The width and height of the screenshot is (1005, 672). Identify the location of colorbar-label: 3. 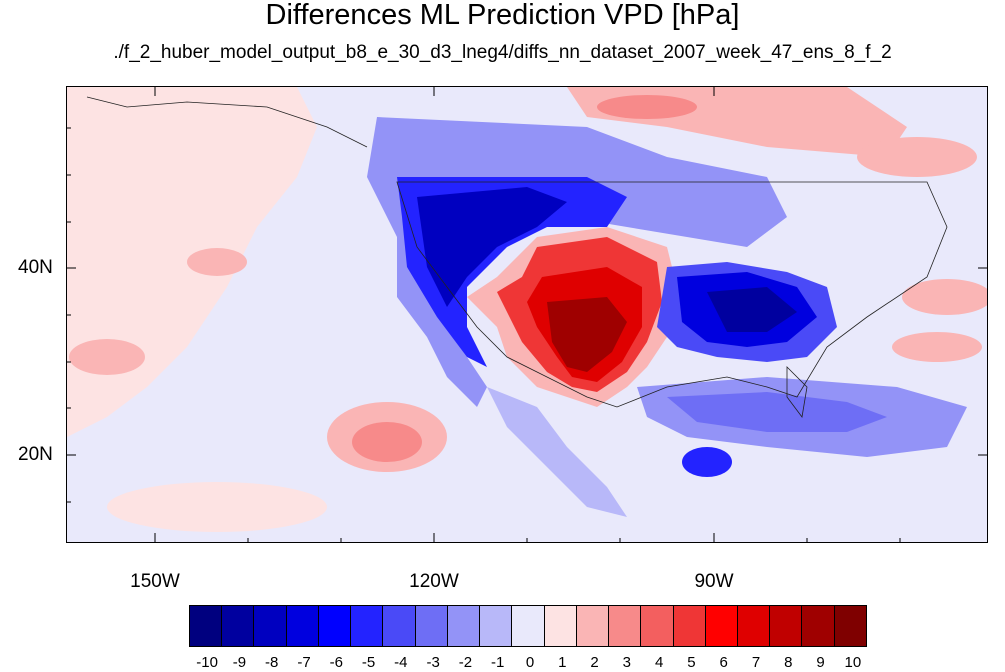
(627, 662).